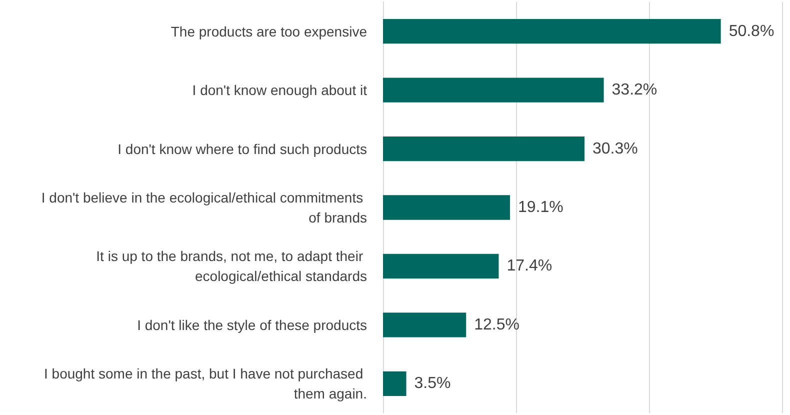 The image size is (790, 415). What do you see at coordinates (205, 384) in the screenshot?
I see `y-tick-label: I bought some in the past, but I have not purchased them again.` at bounding box center [205, 384].